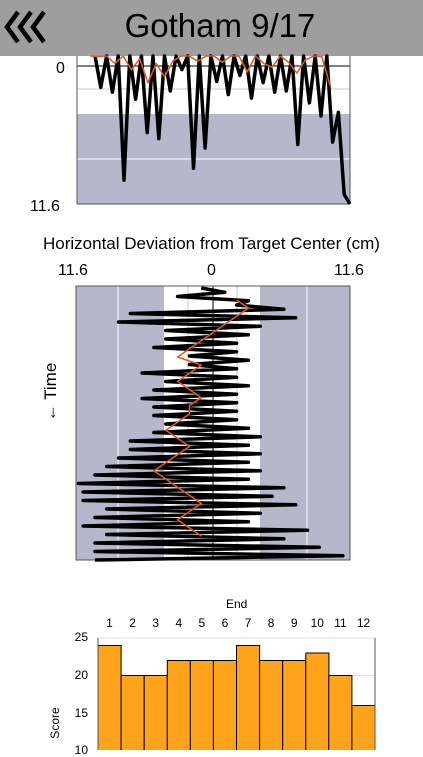 The image size is (423, 757). What do you see at coordinates (318, 623) in the screenshot?
I see `score-xtick-label: 10` at bounding box center [318, 623].